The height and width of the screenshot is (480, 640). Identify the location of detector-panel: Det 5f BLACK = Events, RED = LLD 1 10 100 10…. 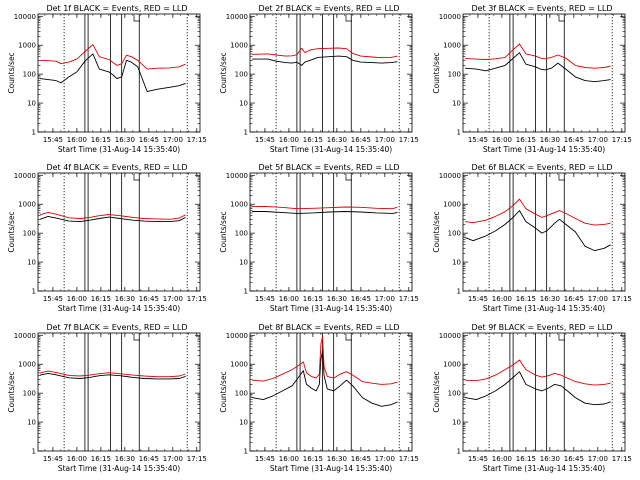
(319, 238).